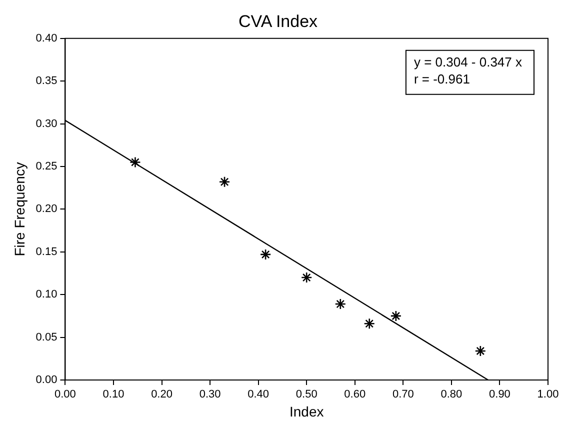  I want to click on x-tick-label: 0.80, so click(451, 394).